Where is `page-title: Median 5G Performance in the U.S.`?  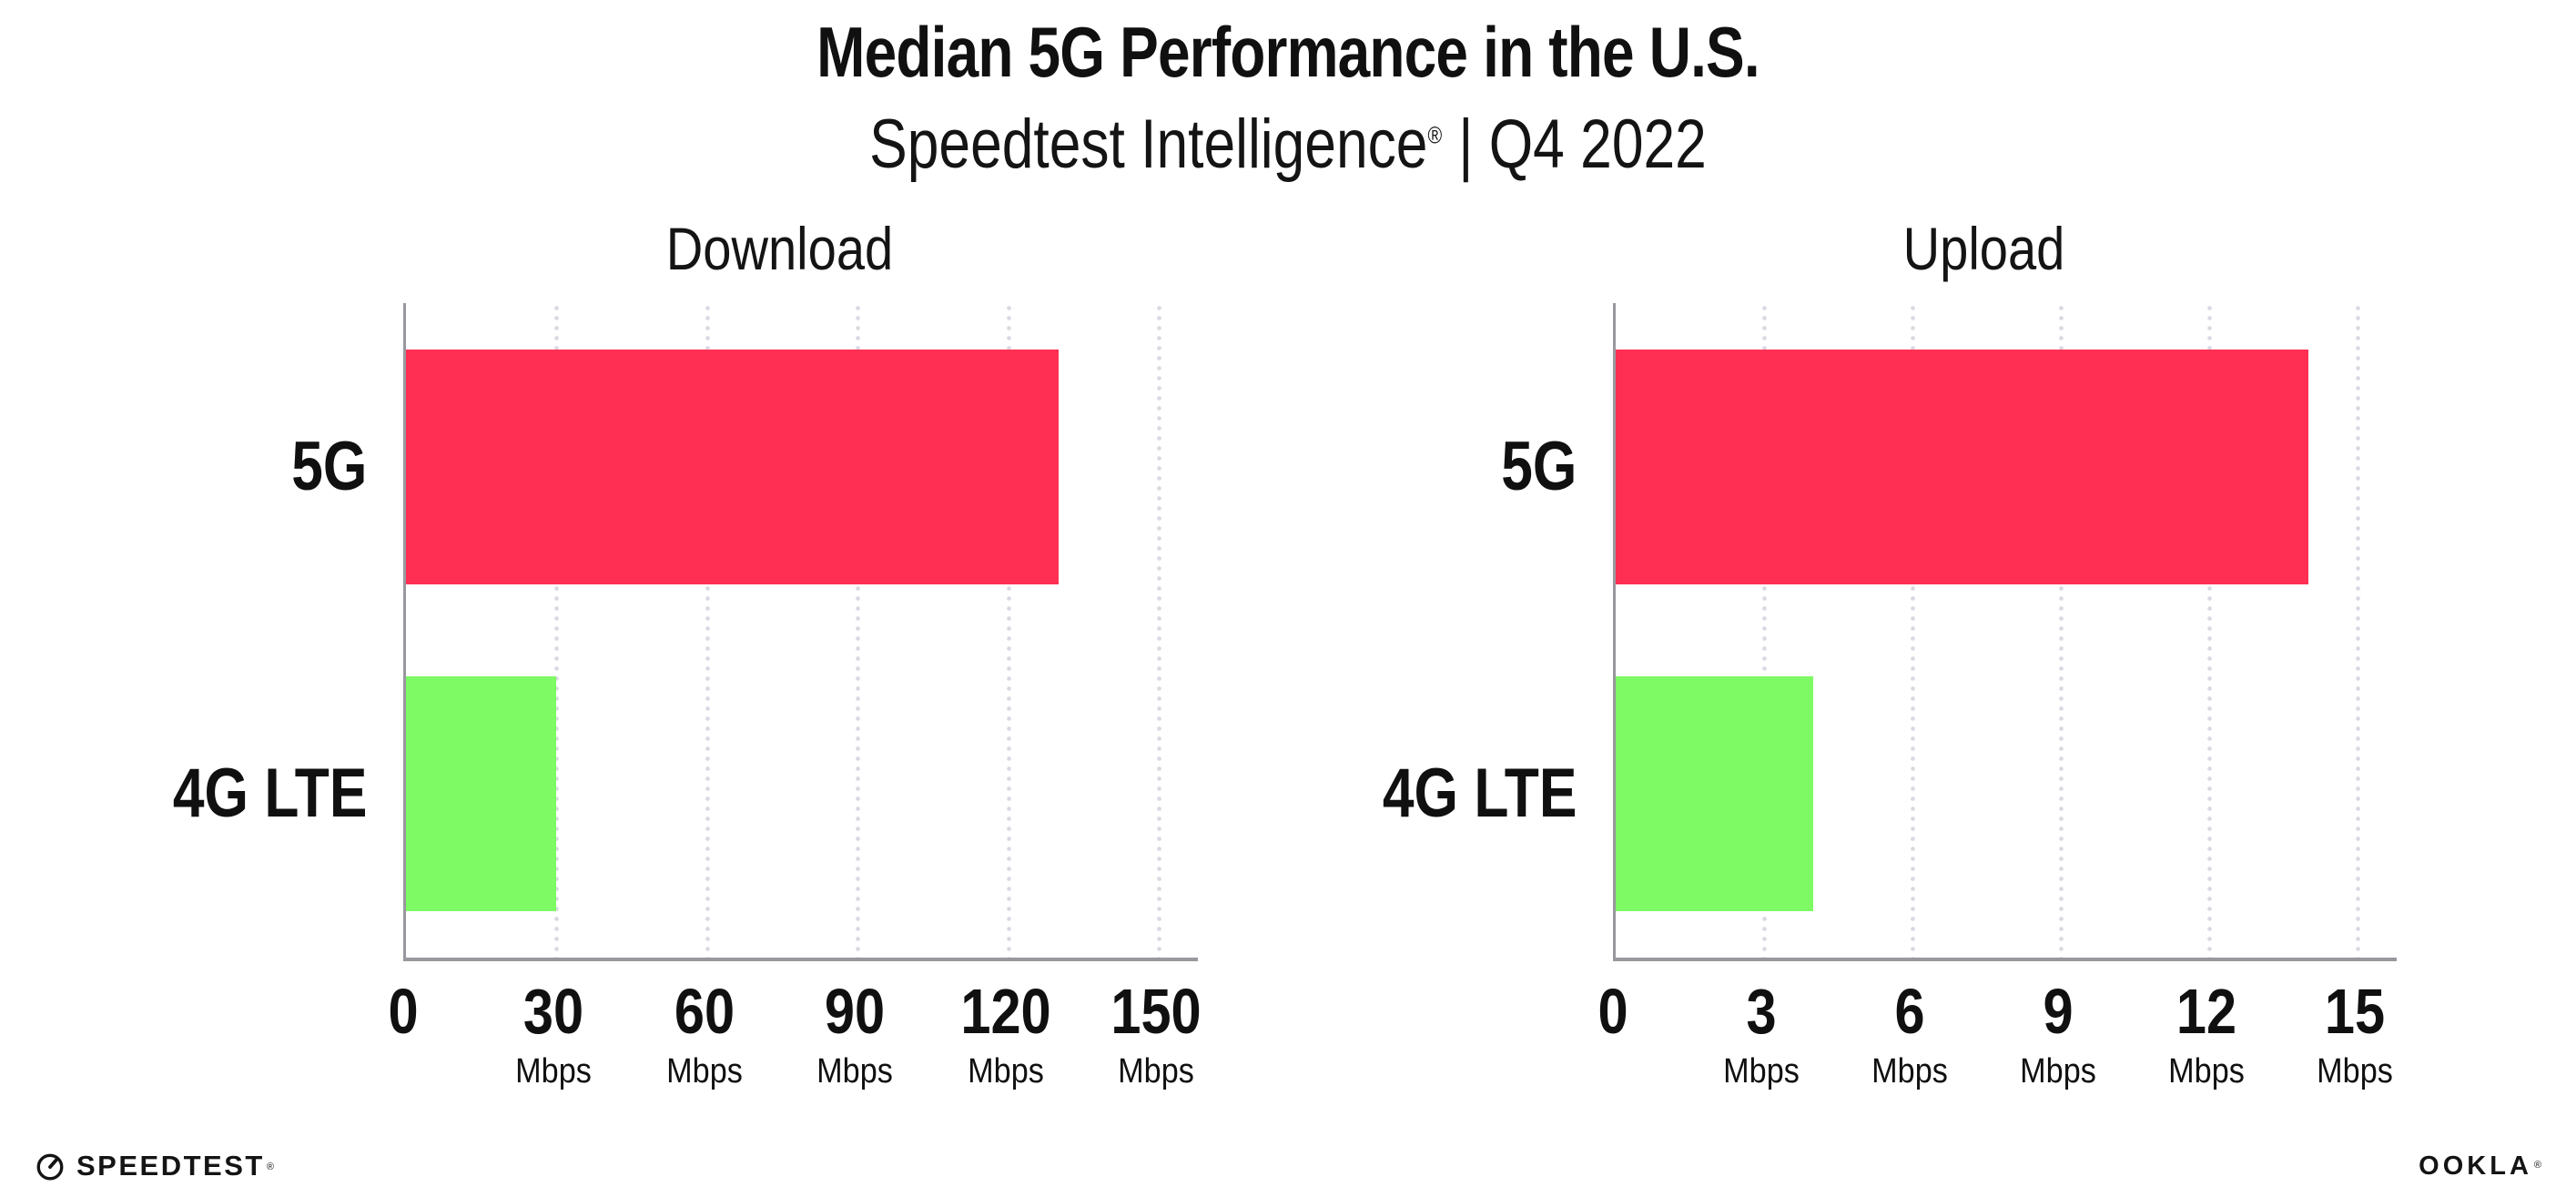
page-title: Median 5G Performance in the U.S. is located at coordinates (1288, 52).